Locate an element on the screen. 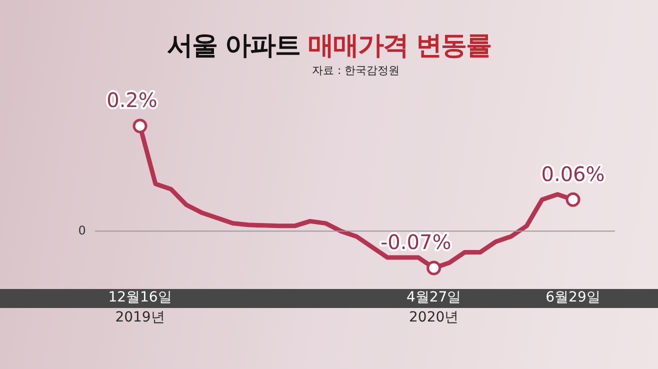 This screenshot has width=658, height=369. ref-line-label: 0 is located at coordinates (82, 230).